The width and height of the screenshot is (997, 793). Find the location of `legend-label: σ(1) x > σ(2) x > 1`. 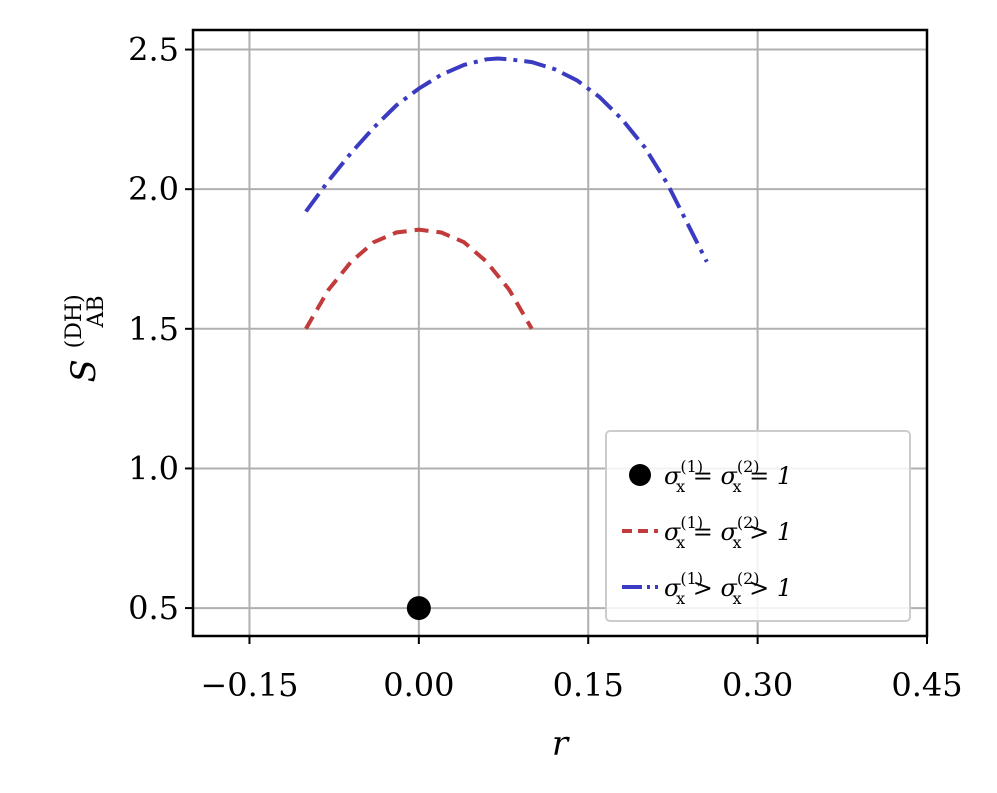

legend-label: σ(1) x > σ(2) x > 1 is located at coordinates (728, 588).